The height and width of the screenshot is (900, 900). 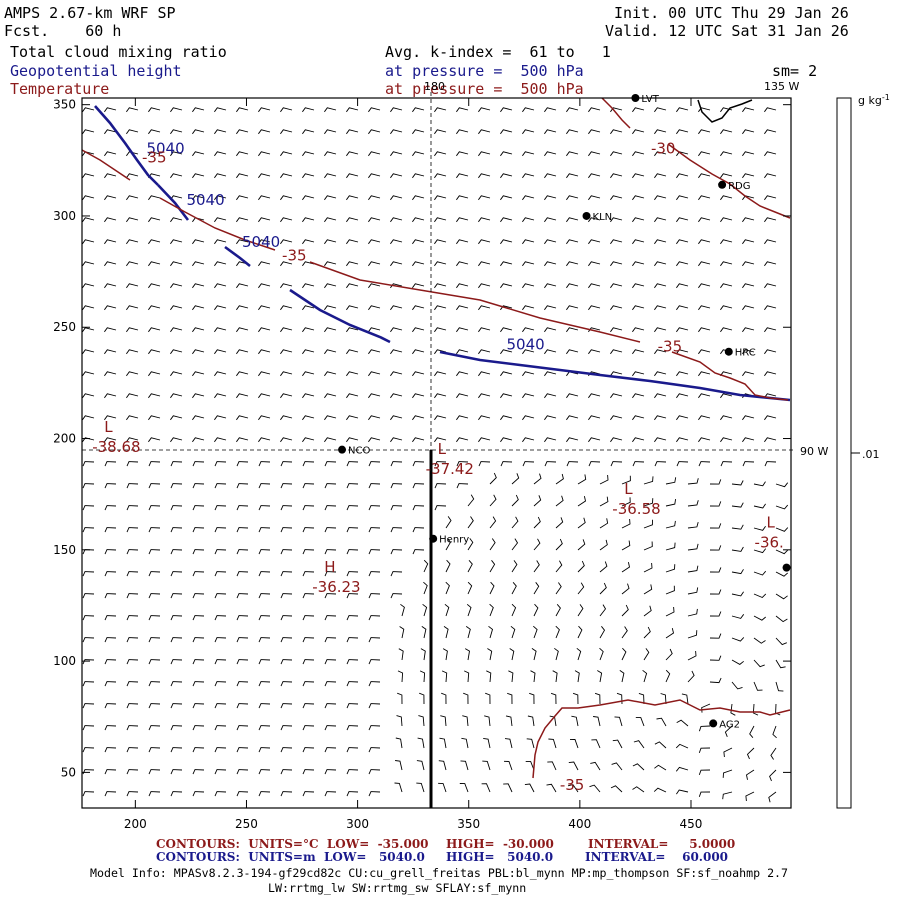 I want to click on field-geopotential: Geopotential height, so click(x=96, y=71).